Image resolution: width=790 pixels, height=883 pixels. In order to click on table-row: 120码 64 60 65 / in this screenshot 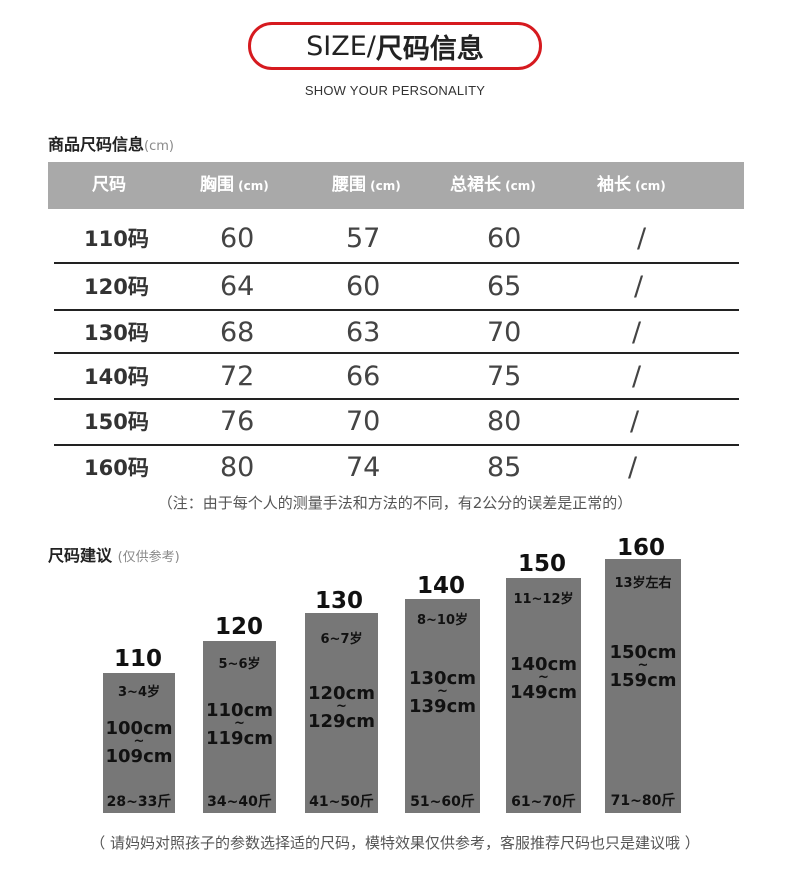, I will do `click(396, 286)`.